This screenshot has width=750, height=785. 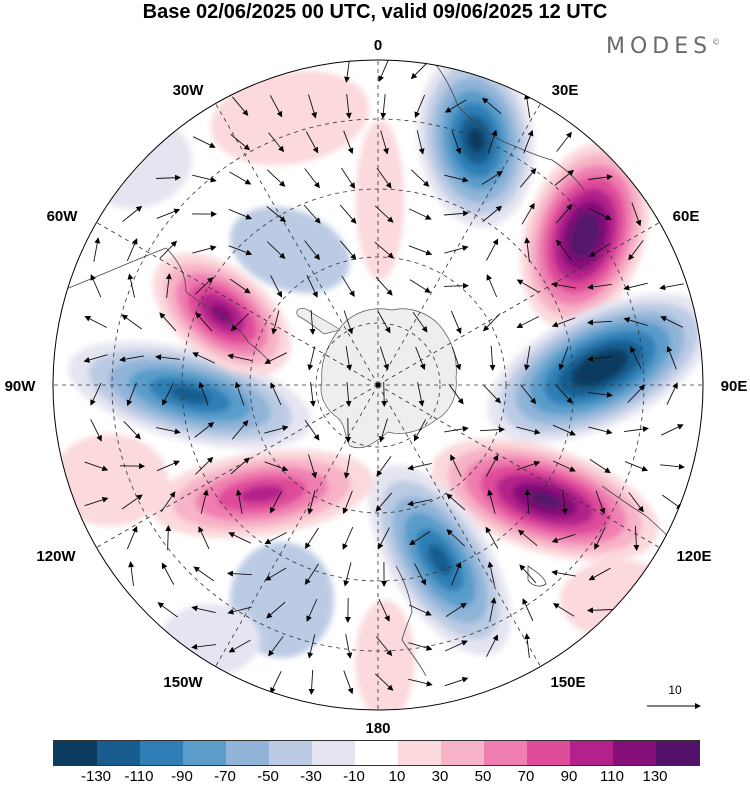 I want to click on legend-tick-label: 10, so click(x=397, y=776).